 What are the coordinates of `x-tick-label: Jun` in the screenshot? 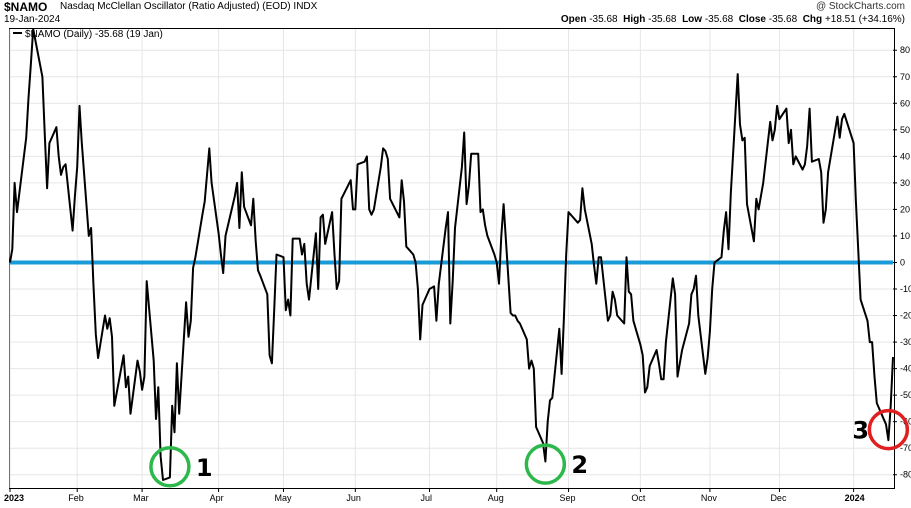 It's located at (353, 498).